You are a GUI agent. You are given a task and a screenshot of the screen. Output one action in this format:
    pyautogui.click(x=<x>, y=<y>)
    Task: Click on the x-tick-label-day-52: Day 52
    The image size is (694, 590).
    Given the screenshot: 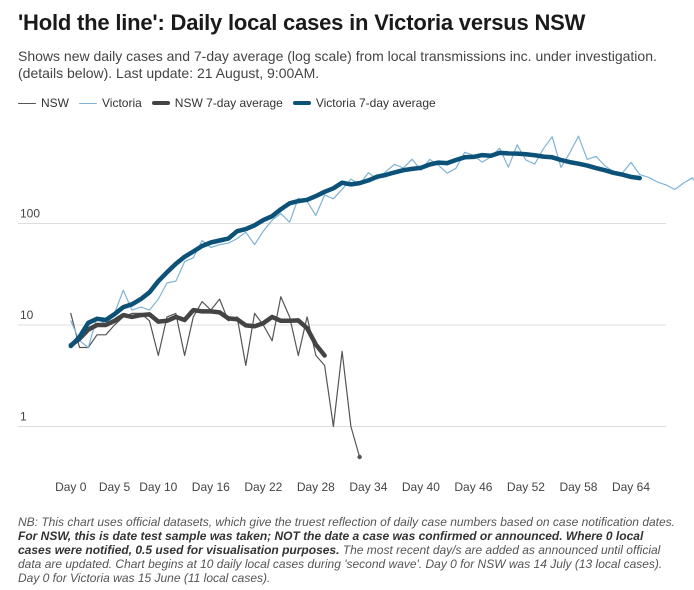 What is the action you would take?
    pyautogui.click(x=526, y=487)
    